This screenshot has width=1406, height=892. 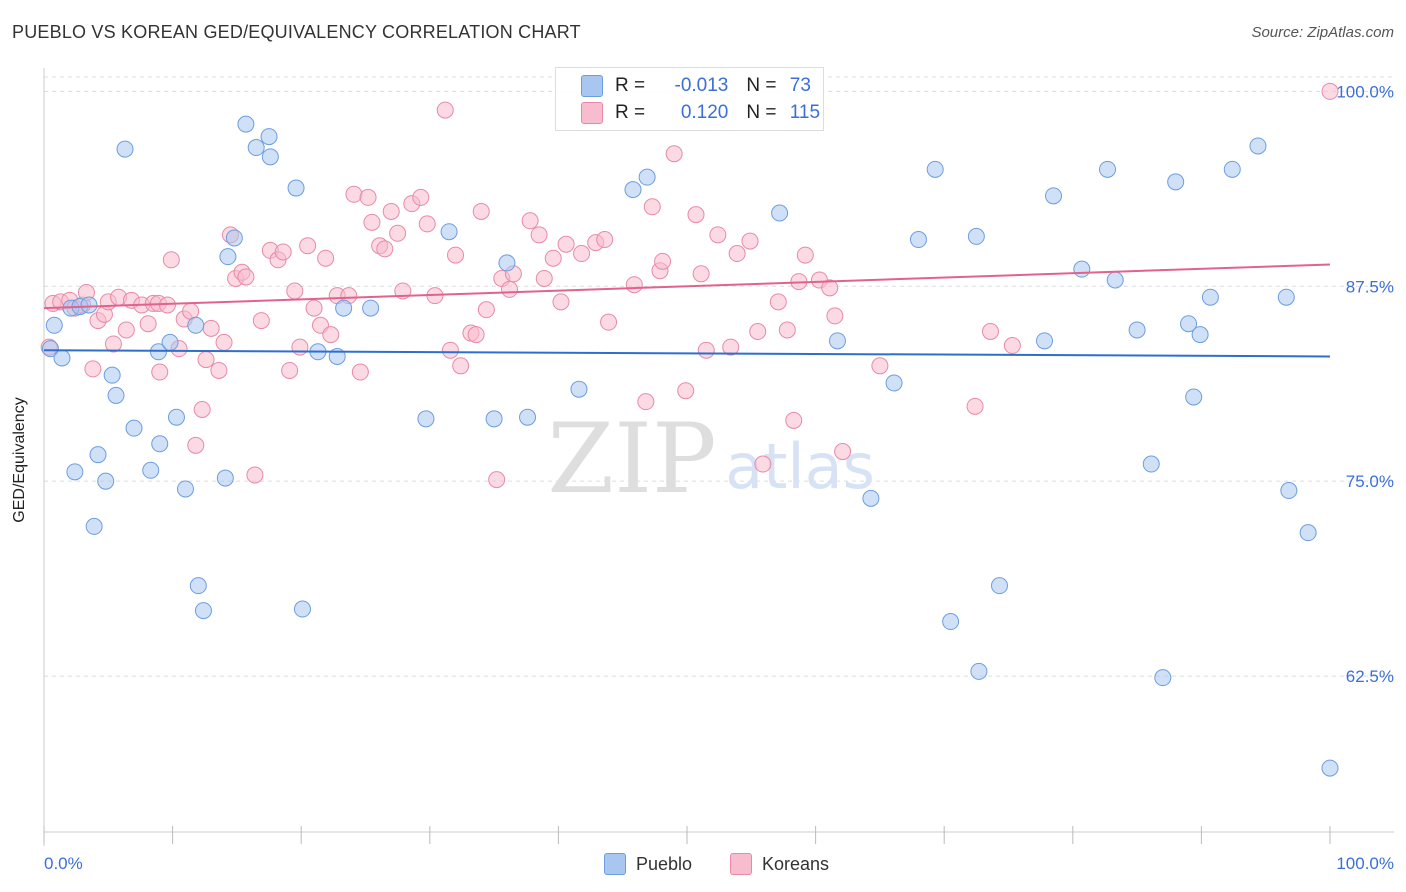 What do you see at coordinates (1370, 481) in the screenshot?
I see `y-tick-label: 75.0%` at bounding box center [1370, 481].